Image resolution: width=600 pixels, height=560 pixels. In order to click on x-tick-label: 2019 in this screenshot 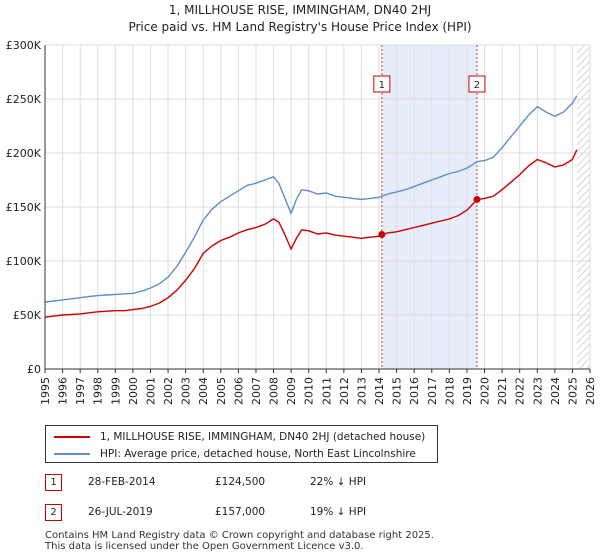, I will do `click(467, 391)`.